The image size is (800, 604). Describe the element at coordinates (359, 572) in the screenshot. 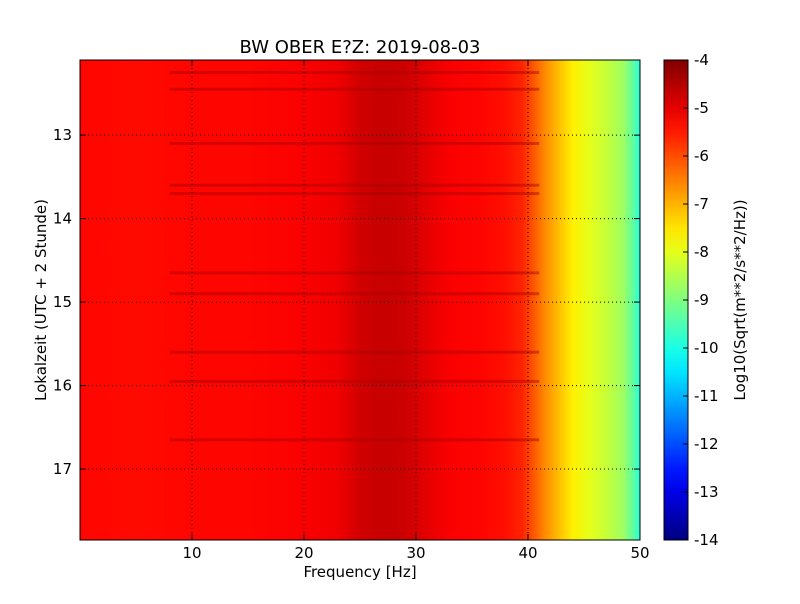

I see `x-axis-label: Frequency [Hz]` at that location.